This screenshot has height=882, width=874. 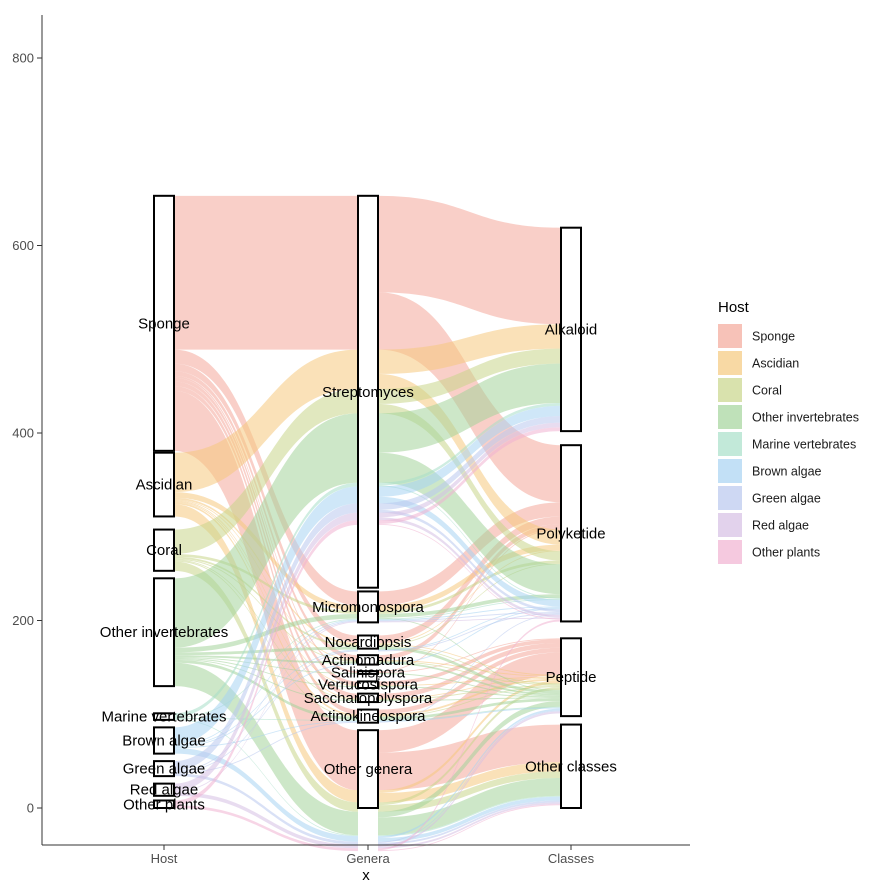 I want to click on genus-label-actinomadura: Actinomadura, so click(x=368, y=660).